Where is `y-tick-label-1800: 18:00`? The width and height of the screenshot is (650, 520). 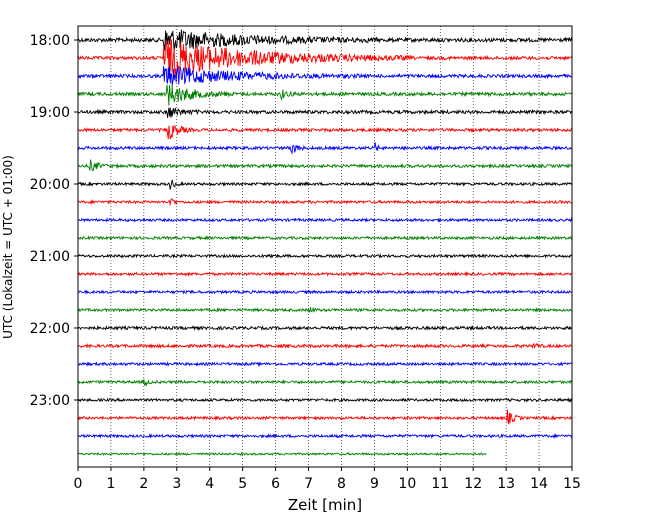
y-tick-label-1800: 18:00 is located at coordinates (50, 41).